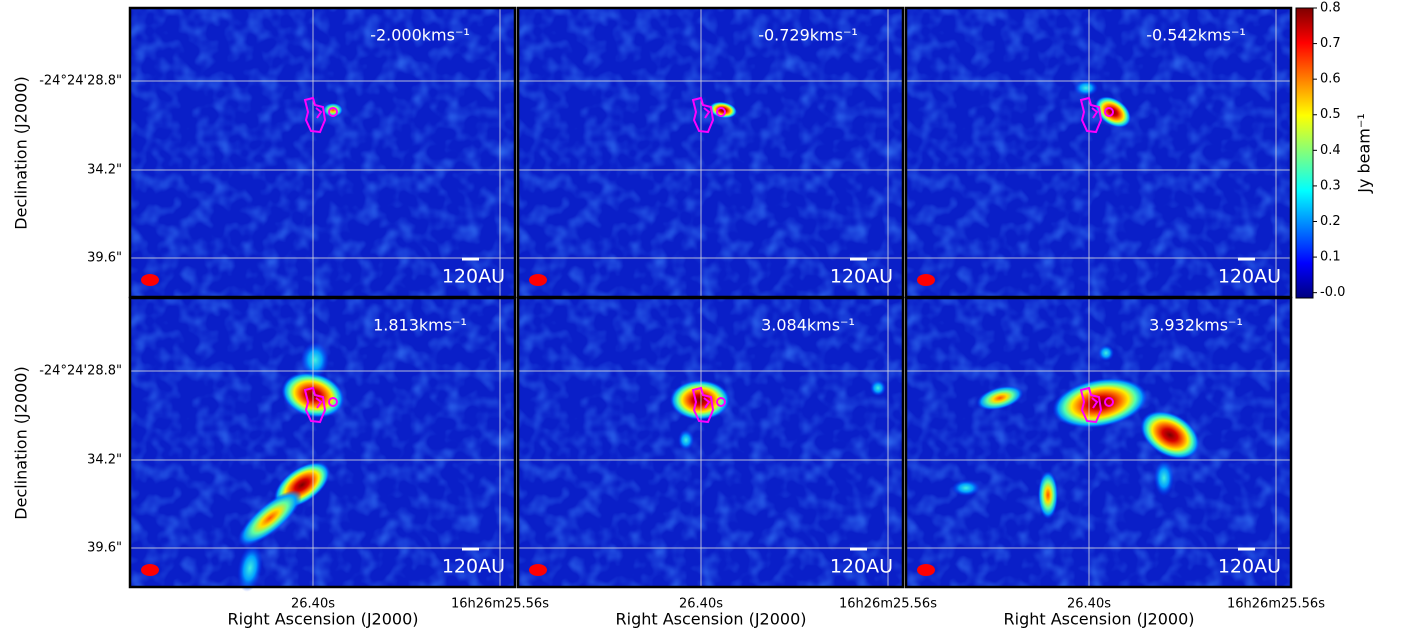  I want to click on panel: 120AU 3.932kms⁻¹, so click(1098, 442).